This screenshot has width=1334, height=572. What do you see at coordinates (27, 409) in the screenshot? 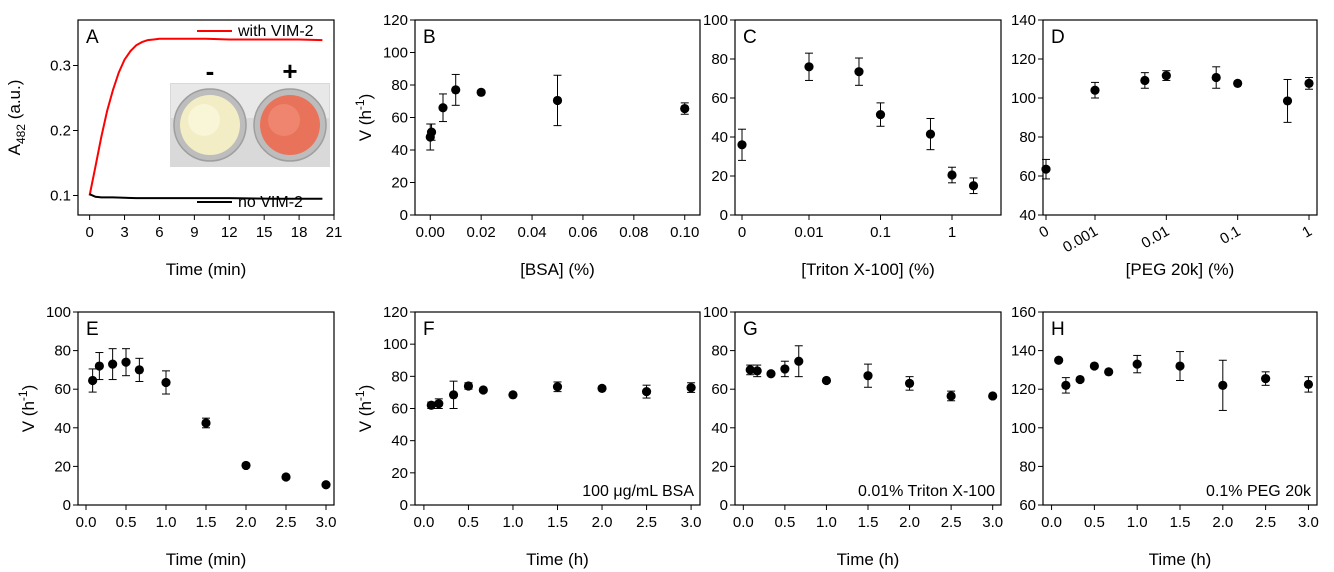
I see `y-axis-label: V (h-1)` at bounding box center [27, 409].